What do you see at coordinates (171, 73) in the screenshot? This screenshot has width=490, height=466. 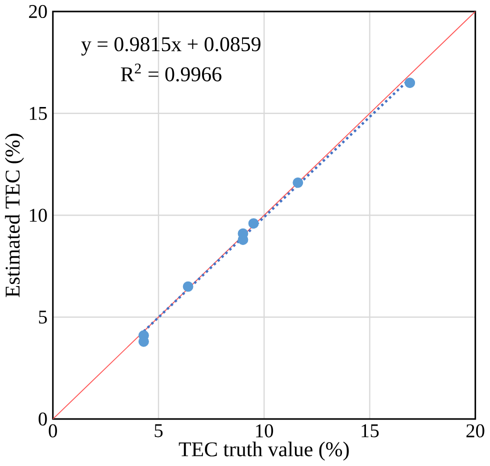 I see `annotation: R$^{2}$ = 0.9966` at bounding box center [171, 73].